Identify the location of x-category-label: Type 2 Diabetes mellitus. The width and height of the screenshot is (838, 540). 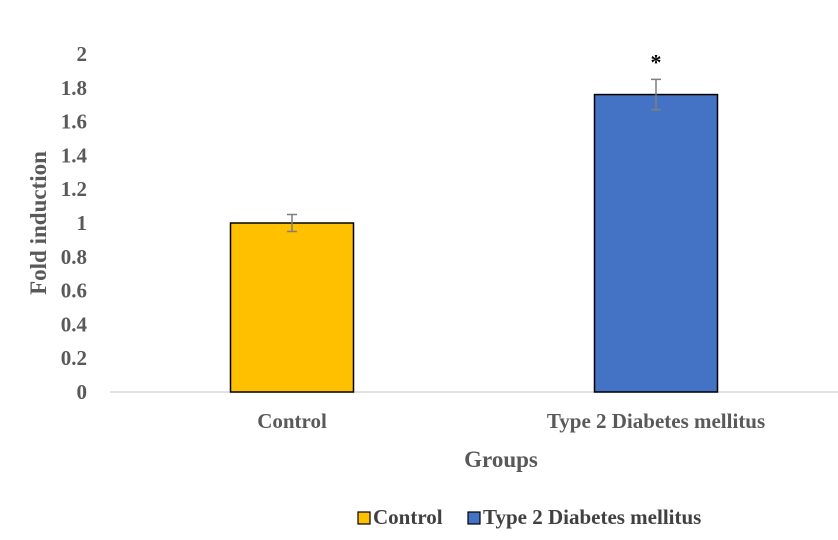
(656, 421).